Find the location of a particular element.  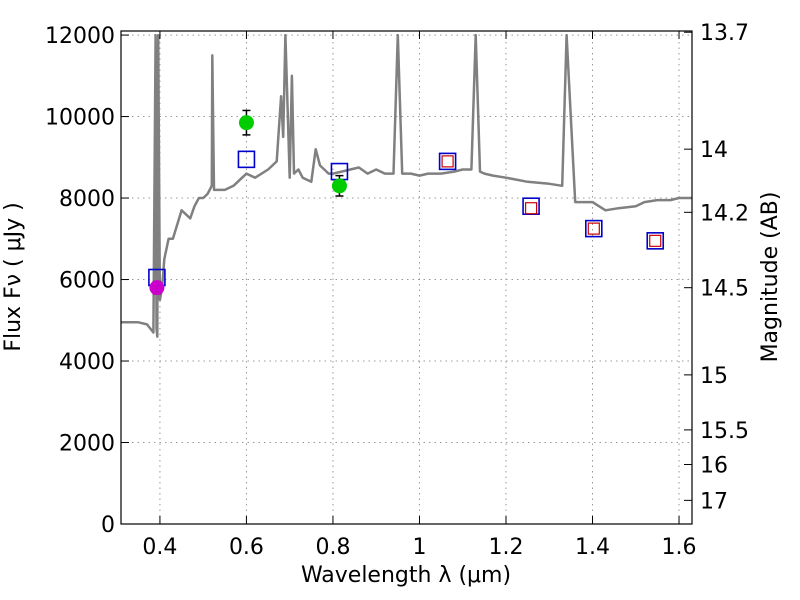

x-tick-label: 1.6 is located at coordinates (679, 547).